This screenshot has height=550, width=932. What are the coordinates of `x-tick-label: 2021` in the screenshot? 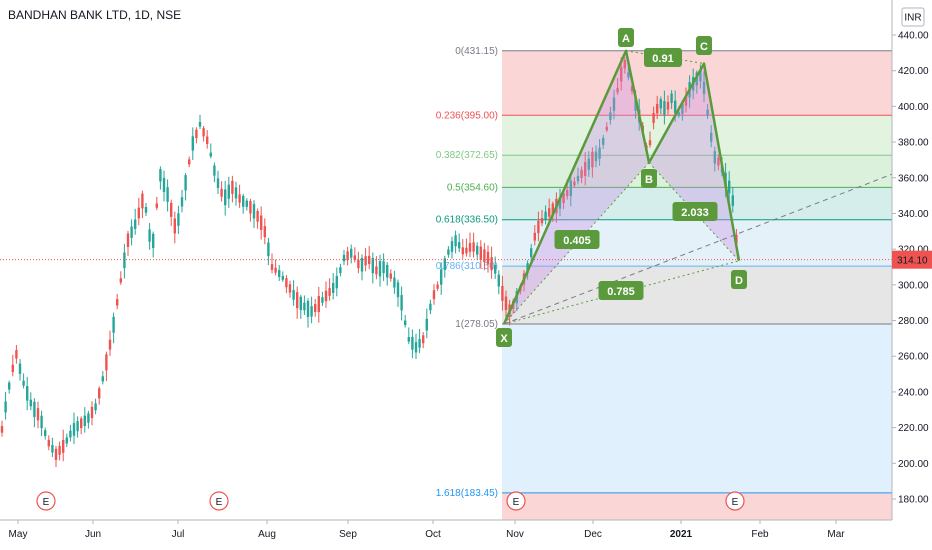 It's located at (681, 534).